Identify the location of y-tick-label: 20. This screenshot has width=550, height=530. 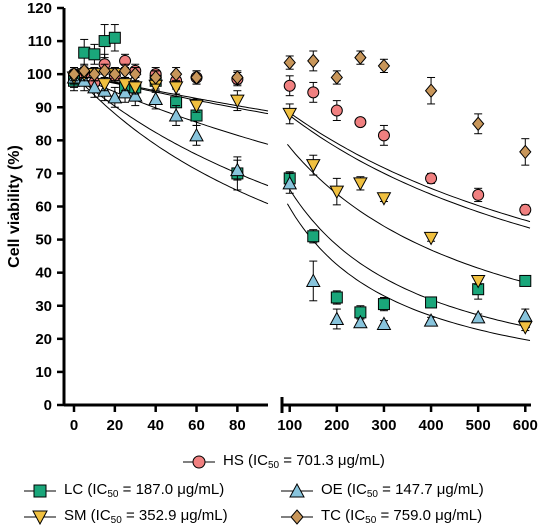
(43, 339).